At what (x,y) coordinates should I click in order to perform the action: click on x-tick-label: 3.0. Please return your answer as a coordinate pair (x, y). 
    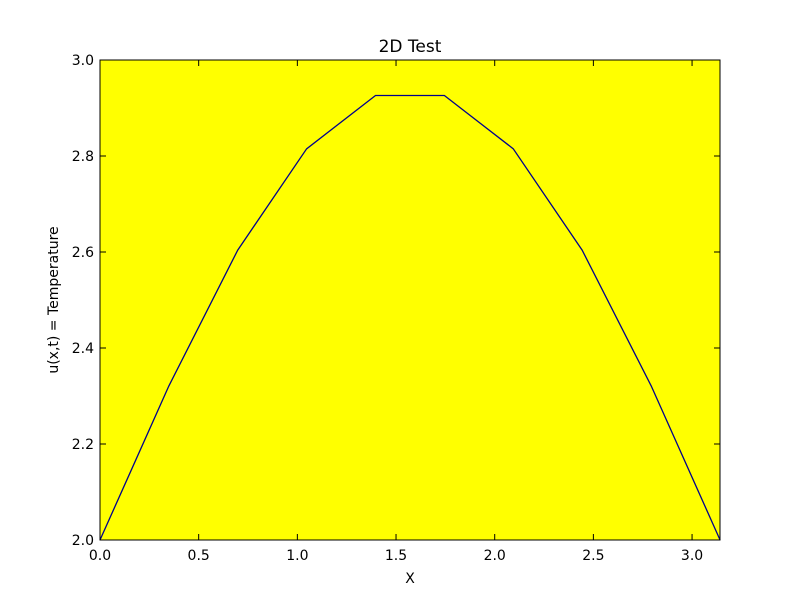
    Looking at the image, I should click on (692, 556).